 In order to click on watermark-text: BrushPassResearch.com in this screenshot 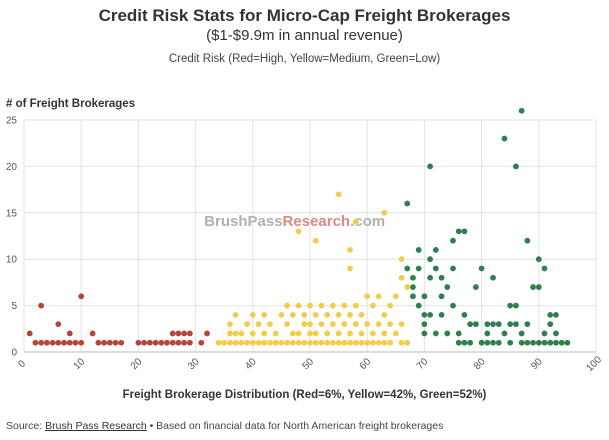, I will do `click(294, 221)`.